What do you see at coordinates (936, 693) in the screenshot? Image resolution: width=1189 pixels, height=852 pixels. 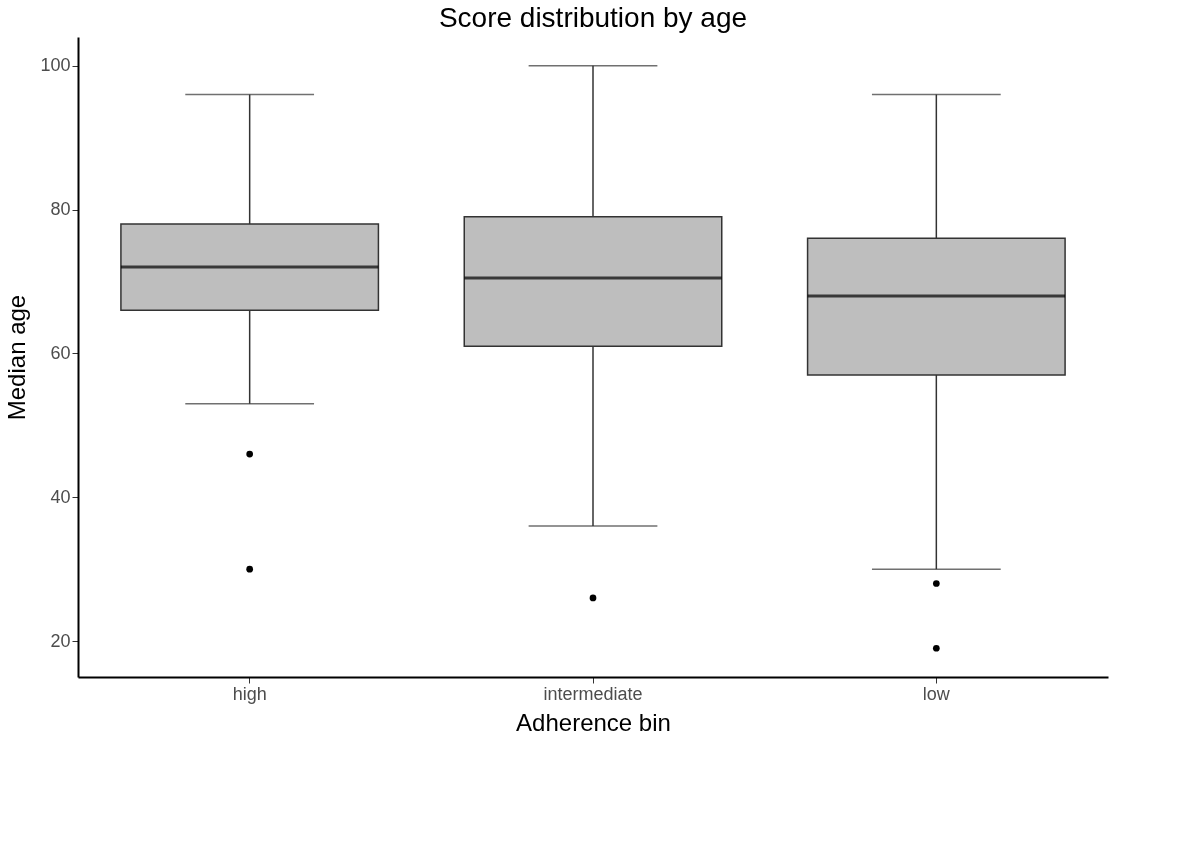 I see `x-tick-label: low` at bounding box center [936, 693].